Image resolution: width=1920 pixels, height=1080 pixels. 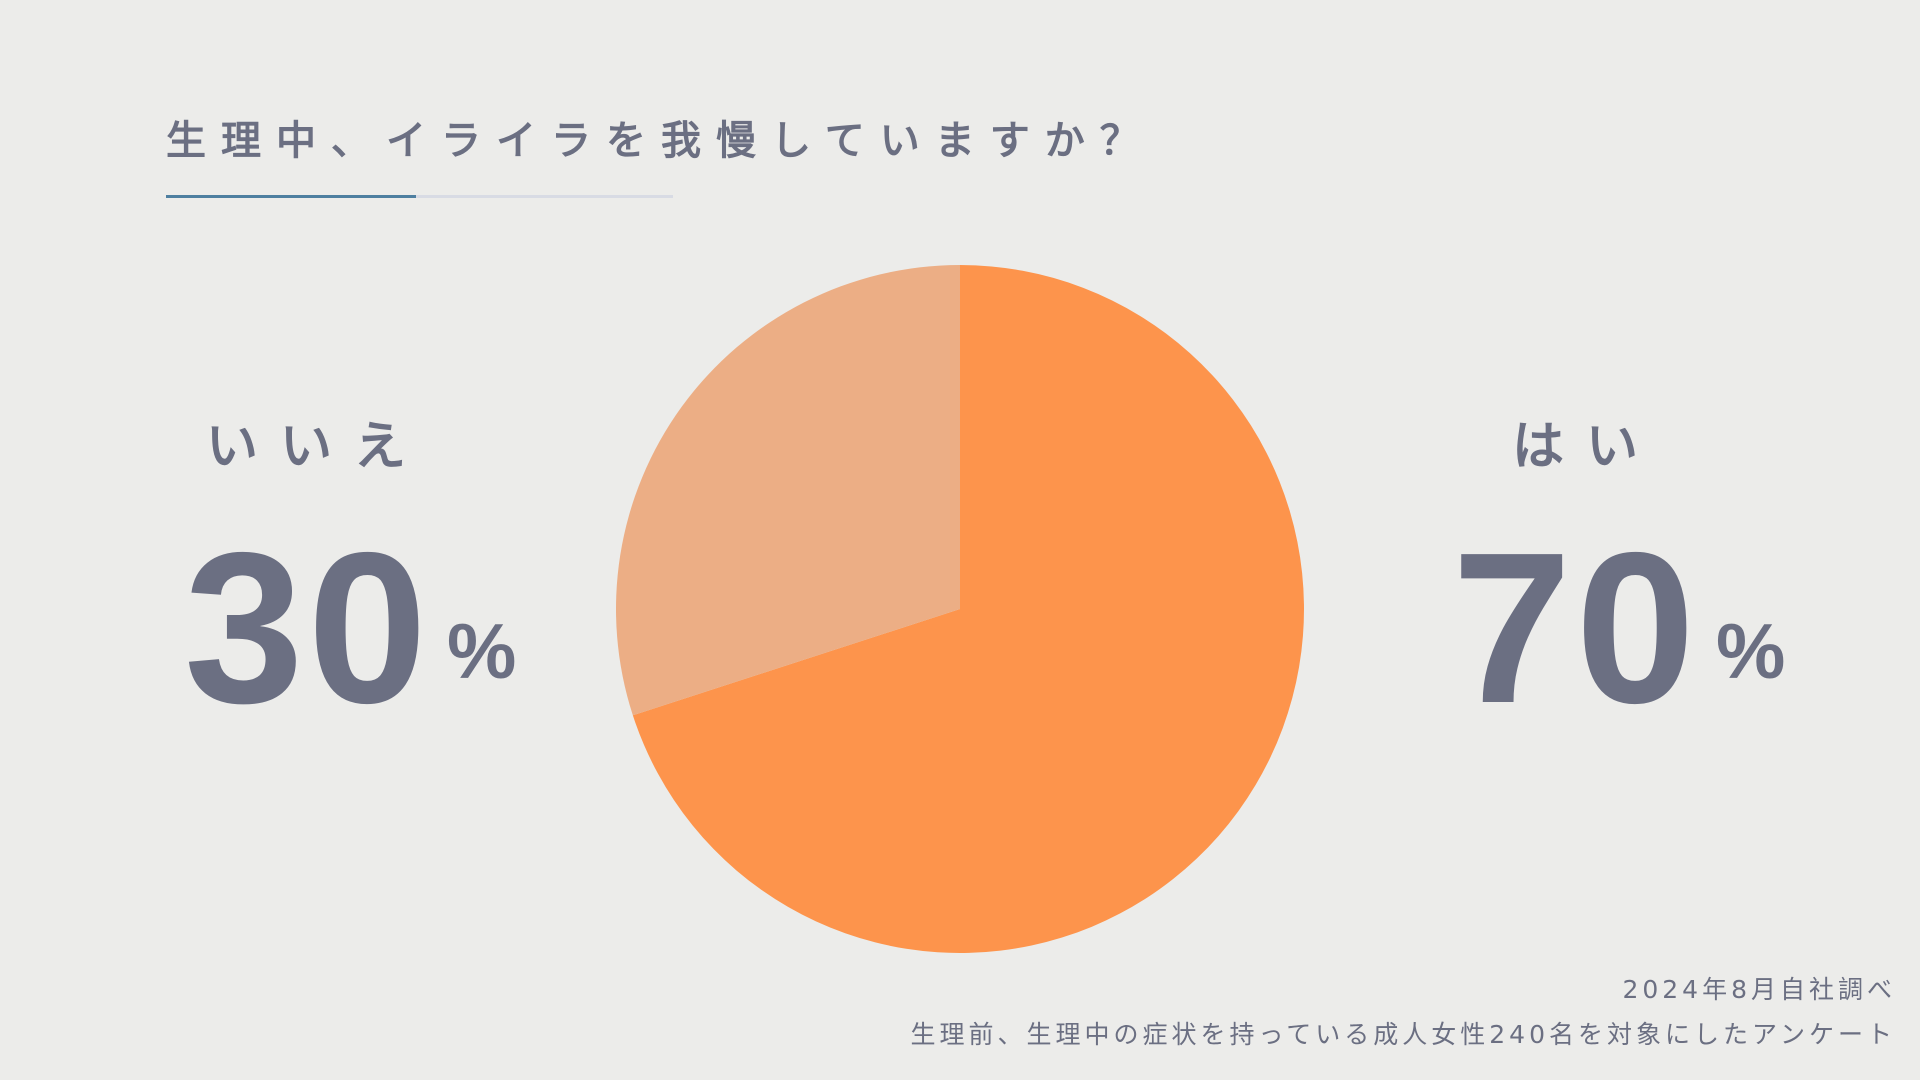 What do you see at coordinates (1576, 627) in the screenshot?
I see `value-yes: 70` at bounding box center [1576, 627].